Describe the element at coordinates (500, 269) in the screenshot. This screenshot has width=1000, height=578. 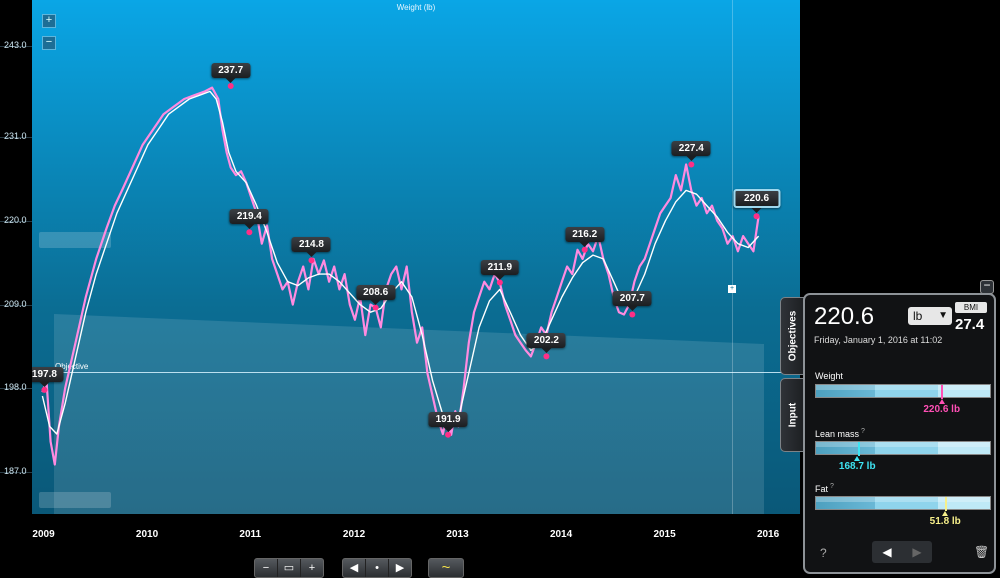
I see `value-callout: 211.9` at that location.